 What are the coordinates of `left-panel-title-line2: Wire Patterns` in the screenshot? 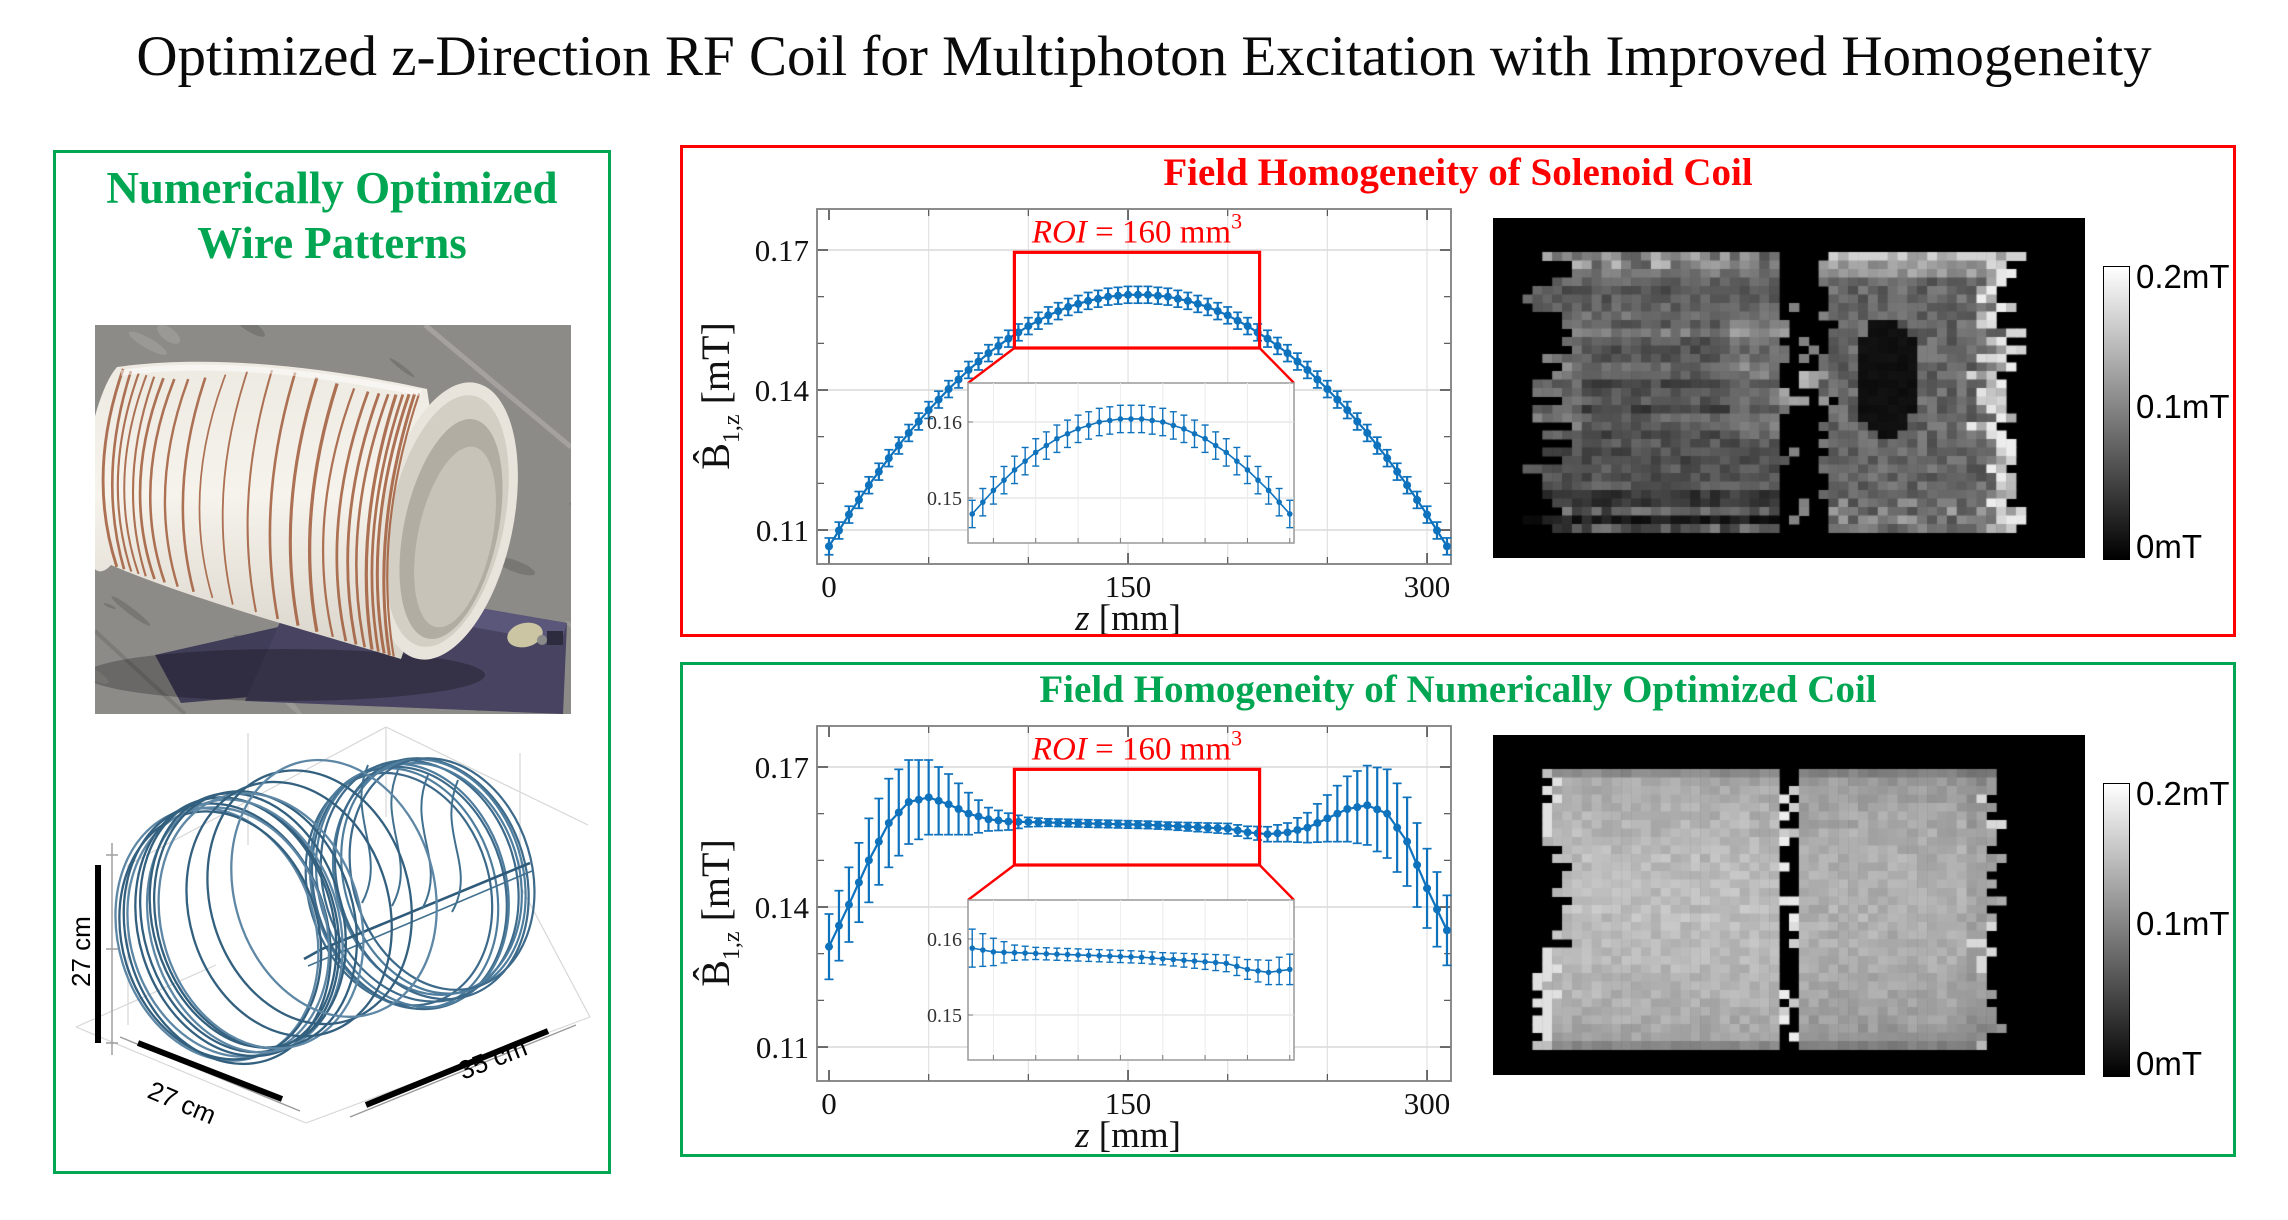 It's located at (332, 242).